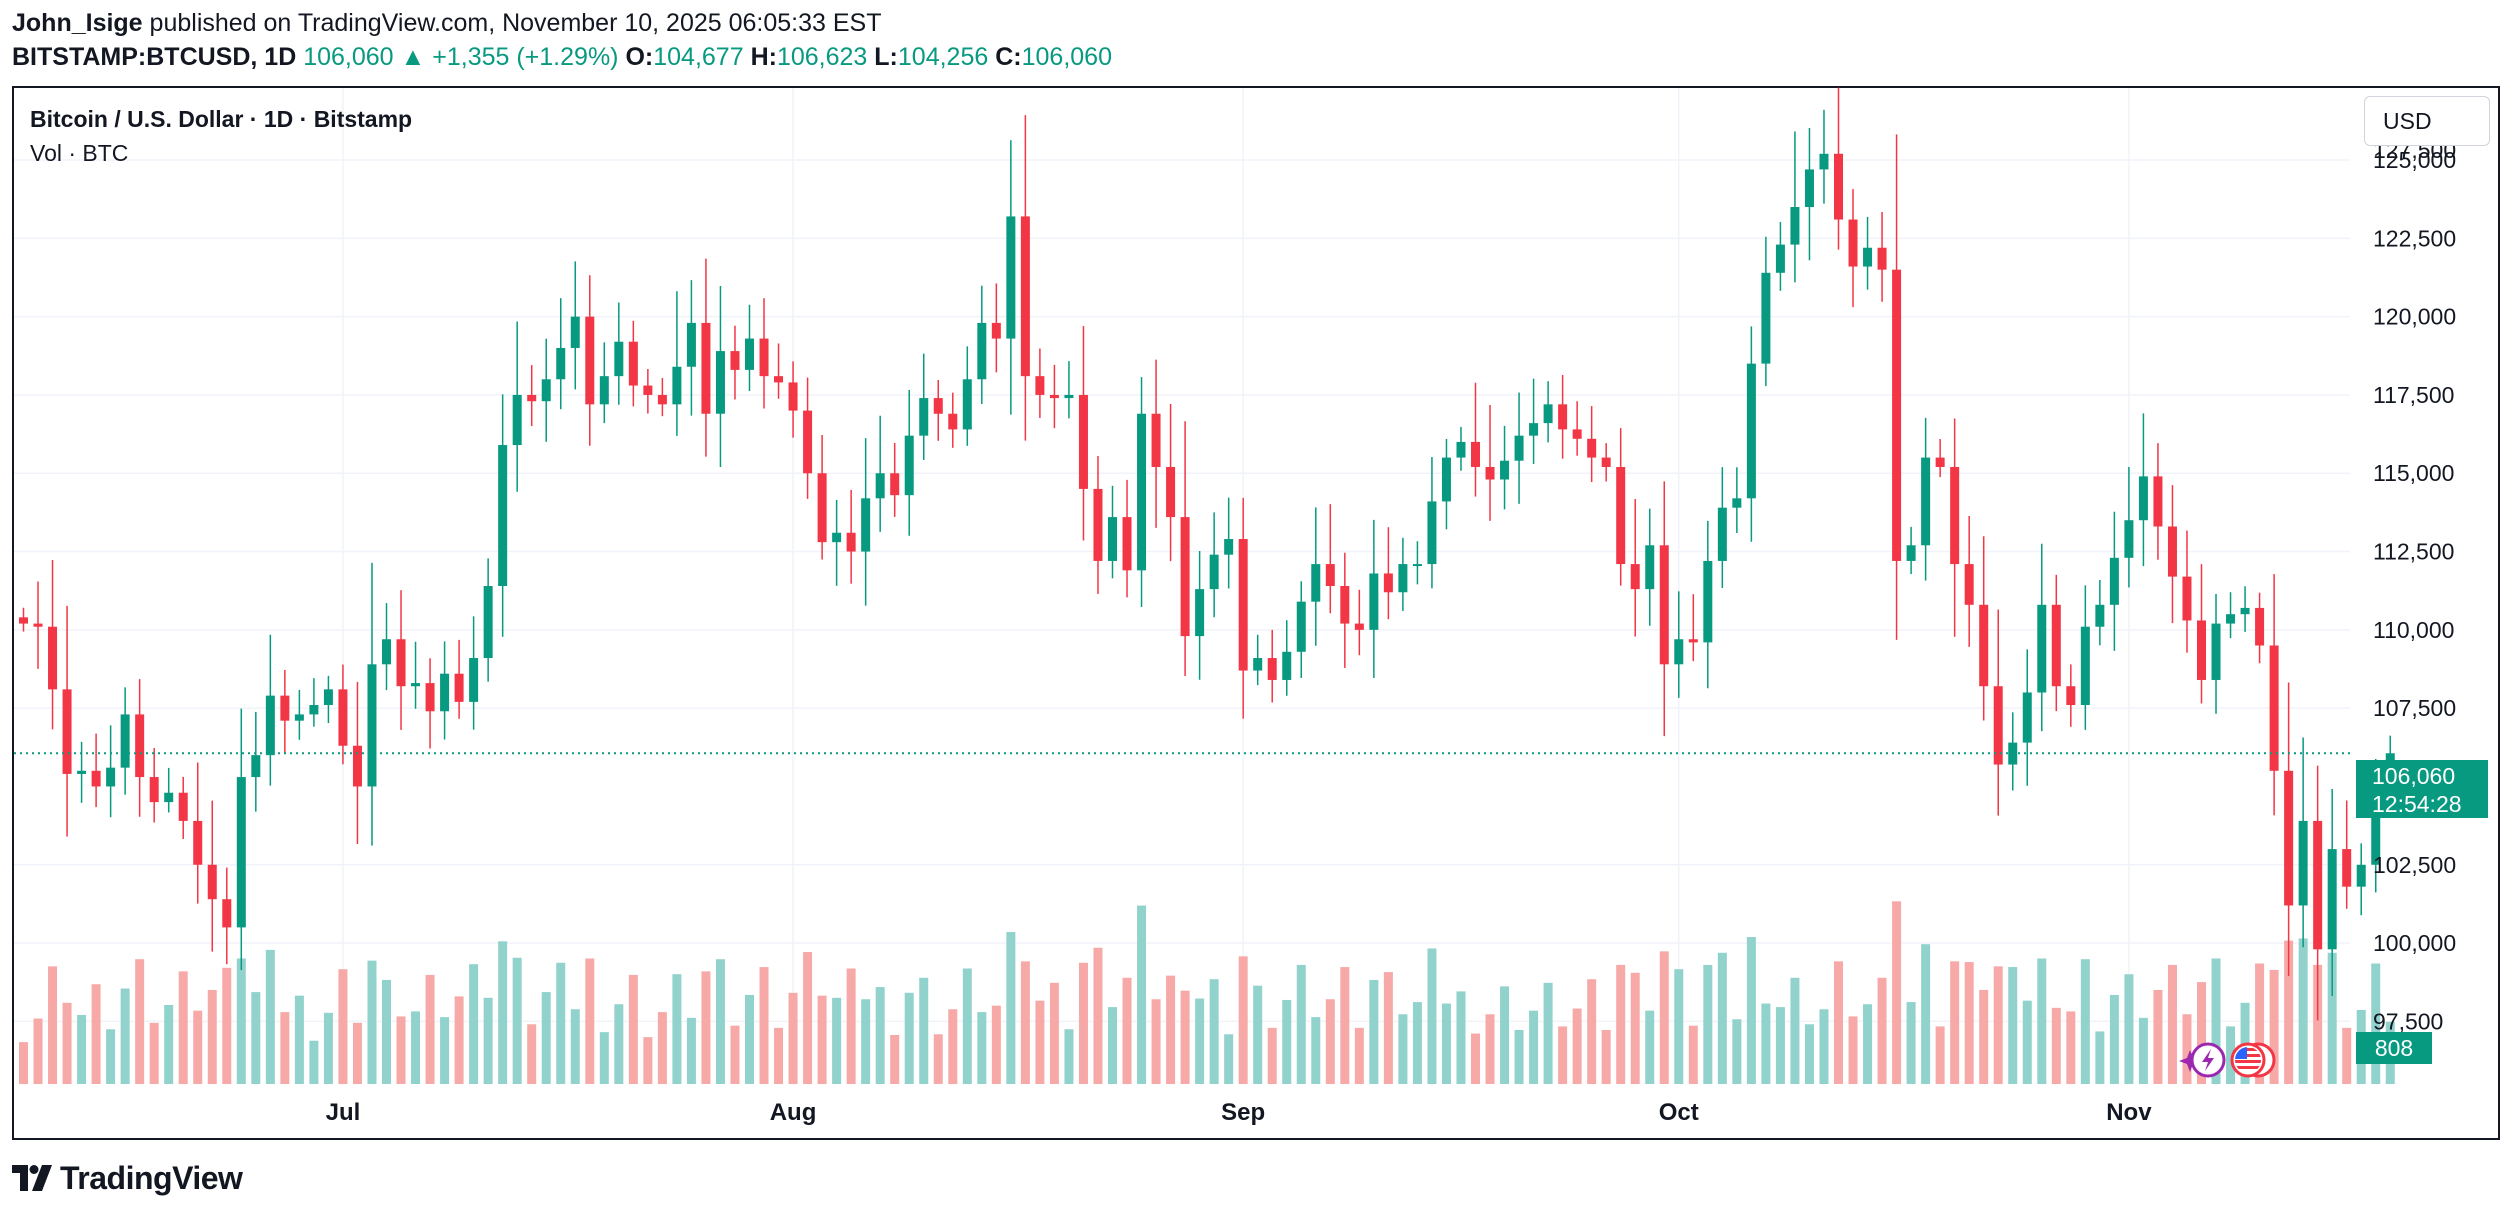 The width and height of the screenshot is (2514, 1214). What do you see at coordinates (2414, 865) in the screenshot?
I see `y-tick-label: 102,500` at bounding box center [2414, 865].